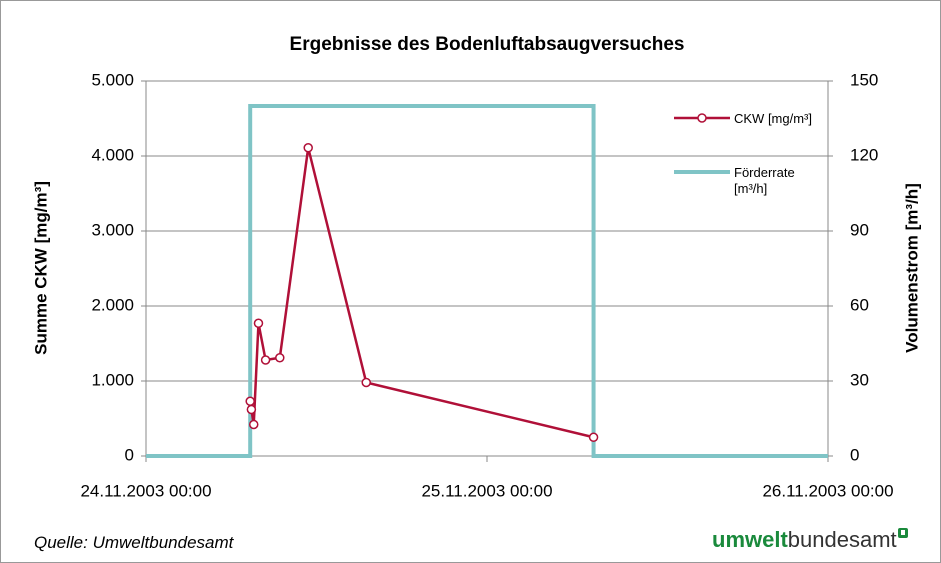 This screenshot has width=941, height=563. Describe the element at coordinates (129, 454) in the screenshot. I see `y-tick-label: 0` at that location.